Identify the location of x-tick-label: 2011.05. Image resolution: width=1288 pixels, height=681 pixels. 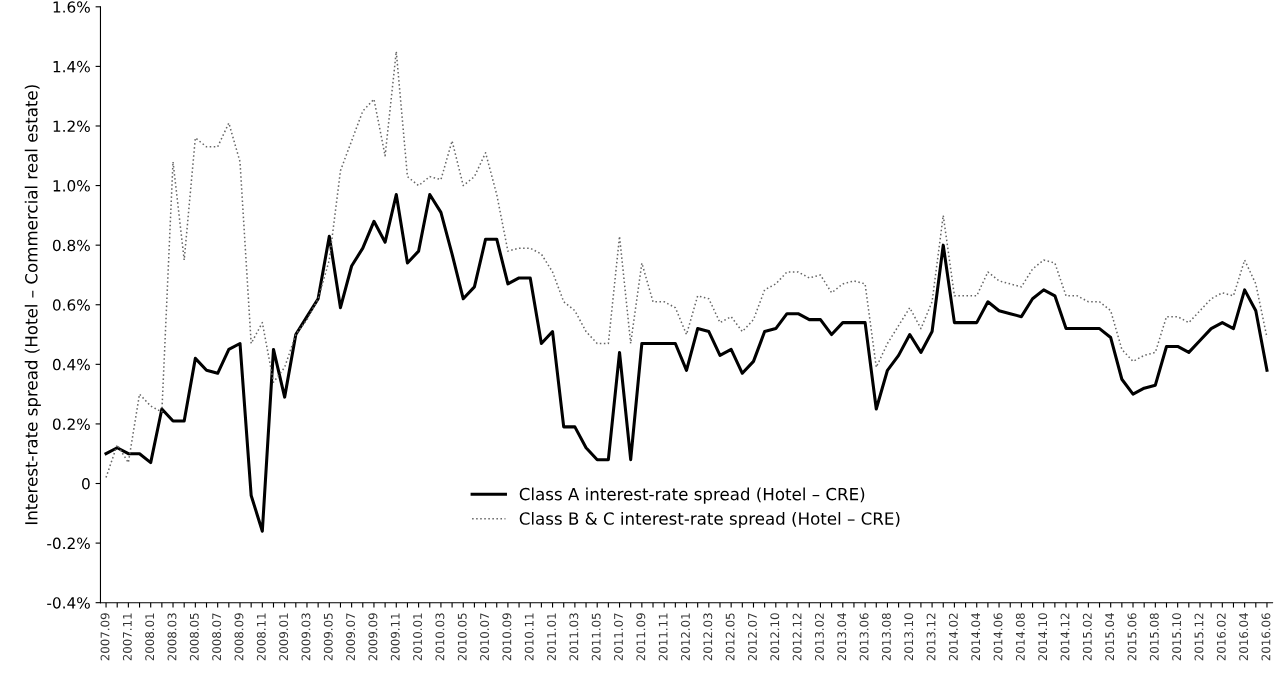
(596, 637).